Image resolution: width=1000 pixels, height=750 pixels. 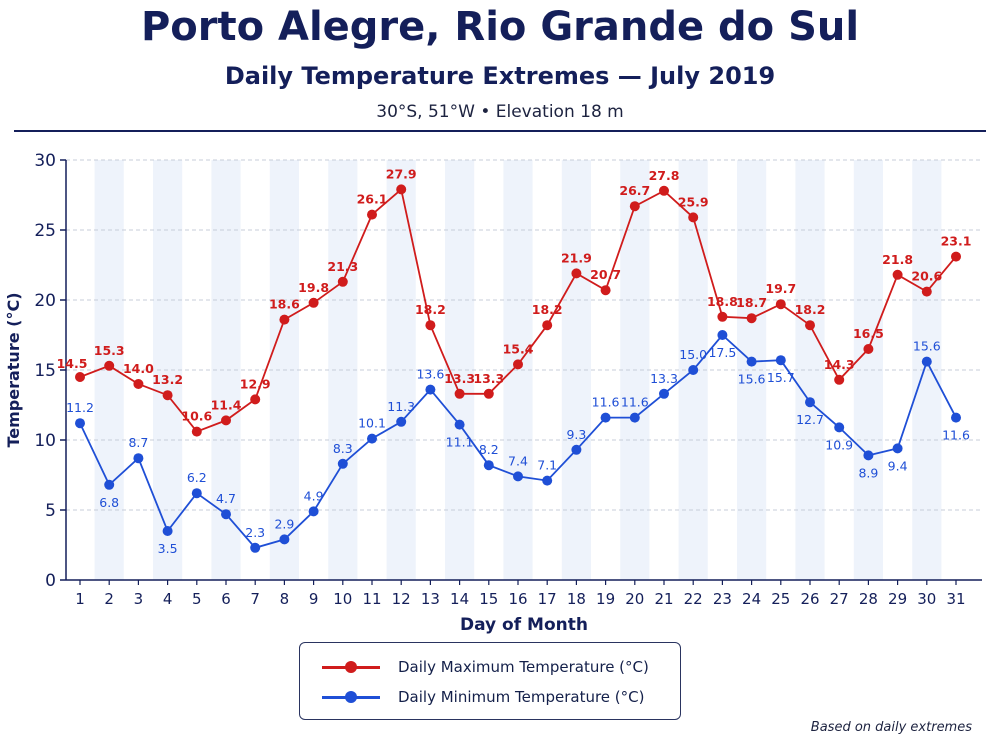 I want to click on data-label-min: 8.3, so click(x=343, y=448).